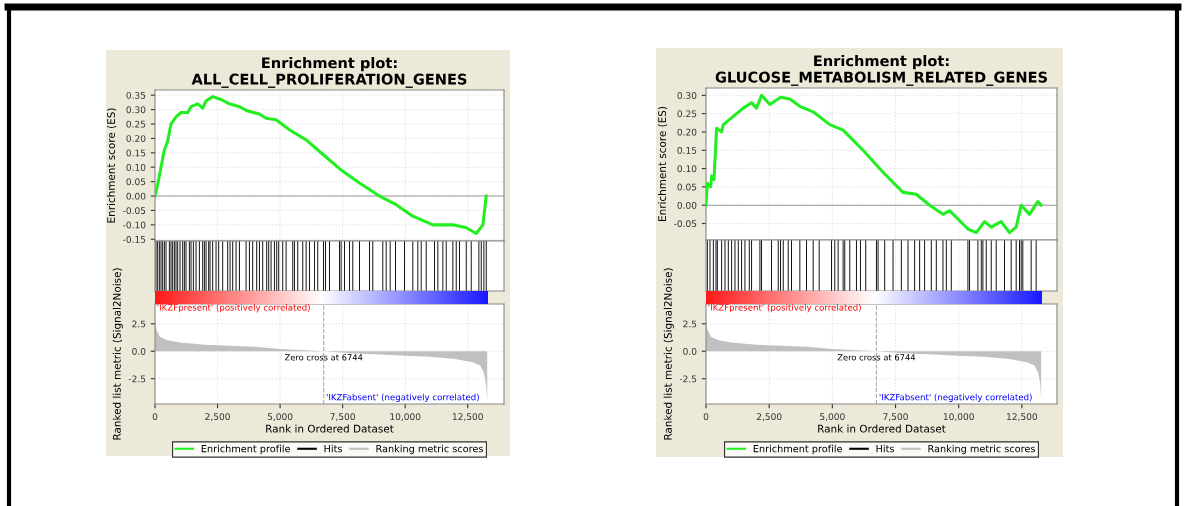  What do you see at coordinates (881, 70) in the screenshot?
I see `chart-title: Enrichment plot: GLUCOSE_METABOLISM_RELATED_GENES` at bounding box center [881, 70].